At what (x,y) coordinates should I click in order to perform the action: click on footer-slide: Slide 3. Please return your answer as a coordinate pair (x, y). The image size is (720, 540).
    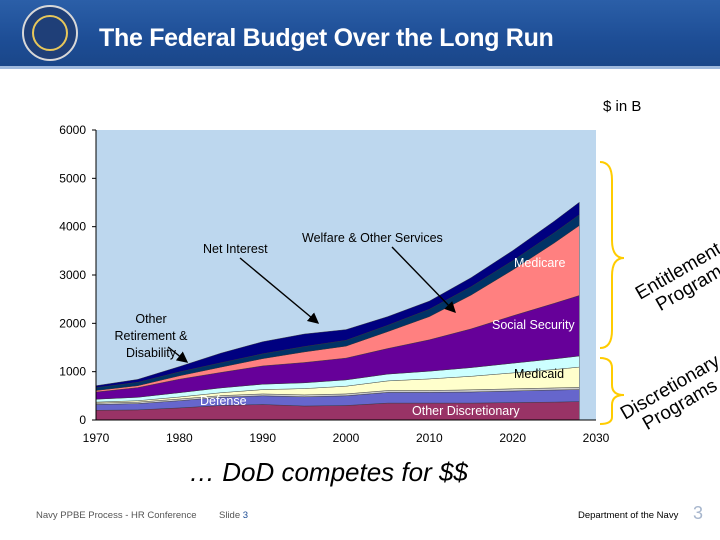
    Looking at the image, I should click on (233, 515).